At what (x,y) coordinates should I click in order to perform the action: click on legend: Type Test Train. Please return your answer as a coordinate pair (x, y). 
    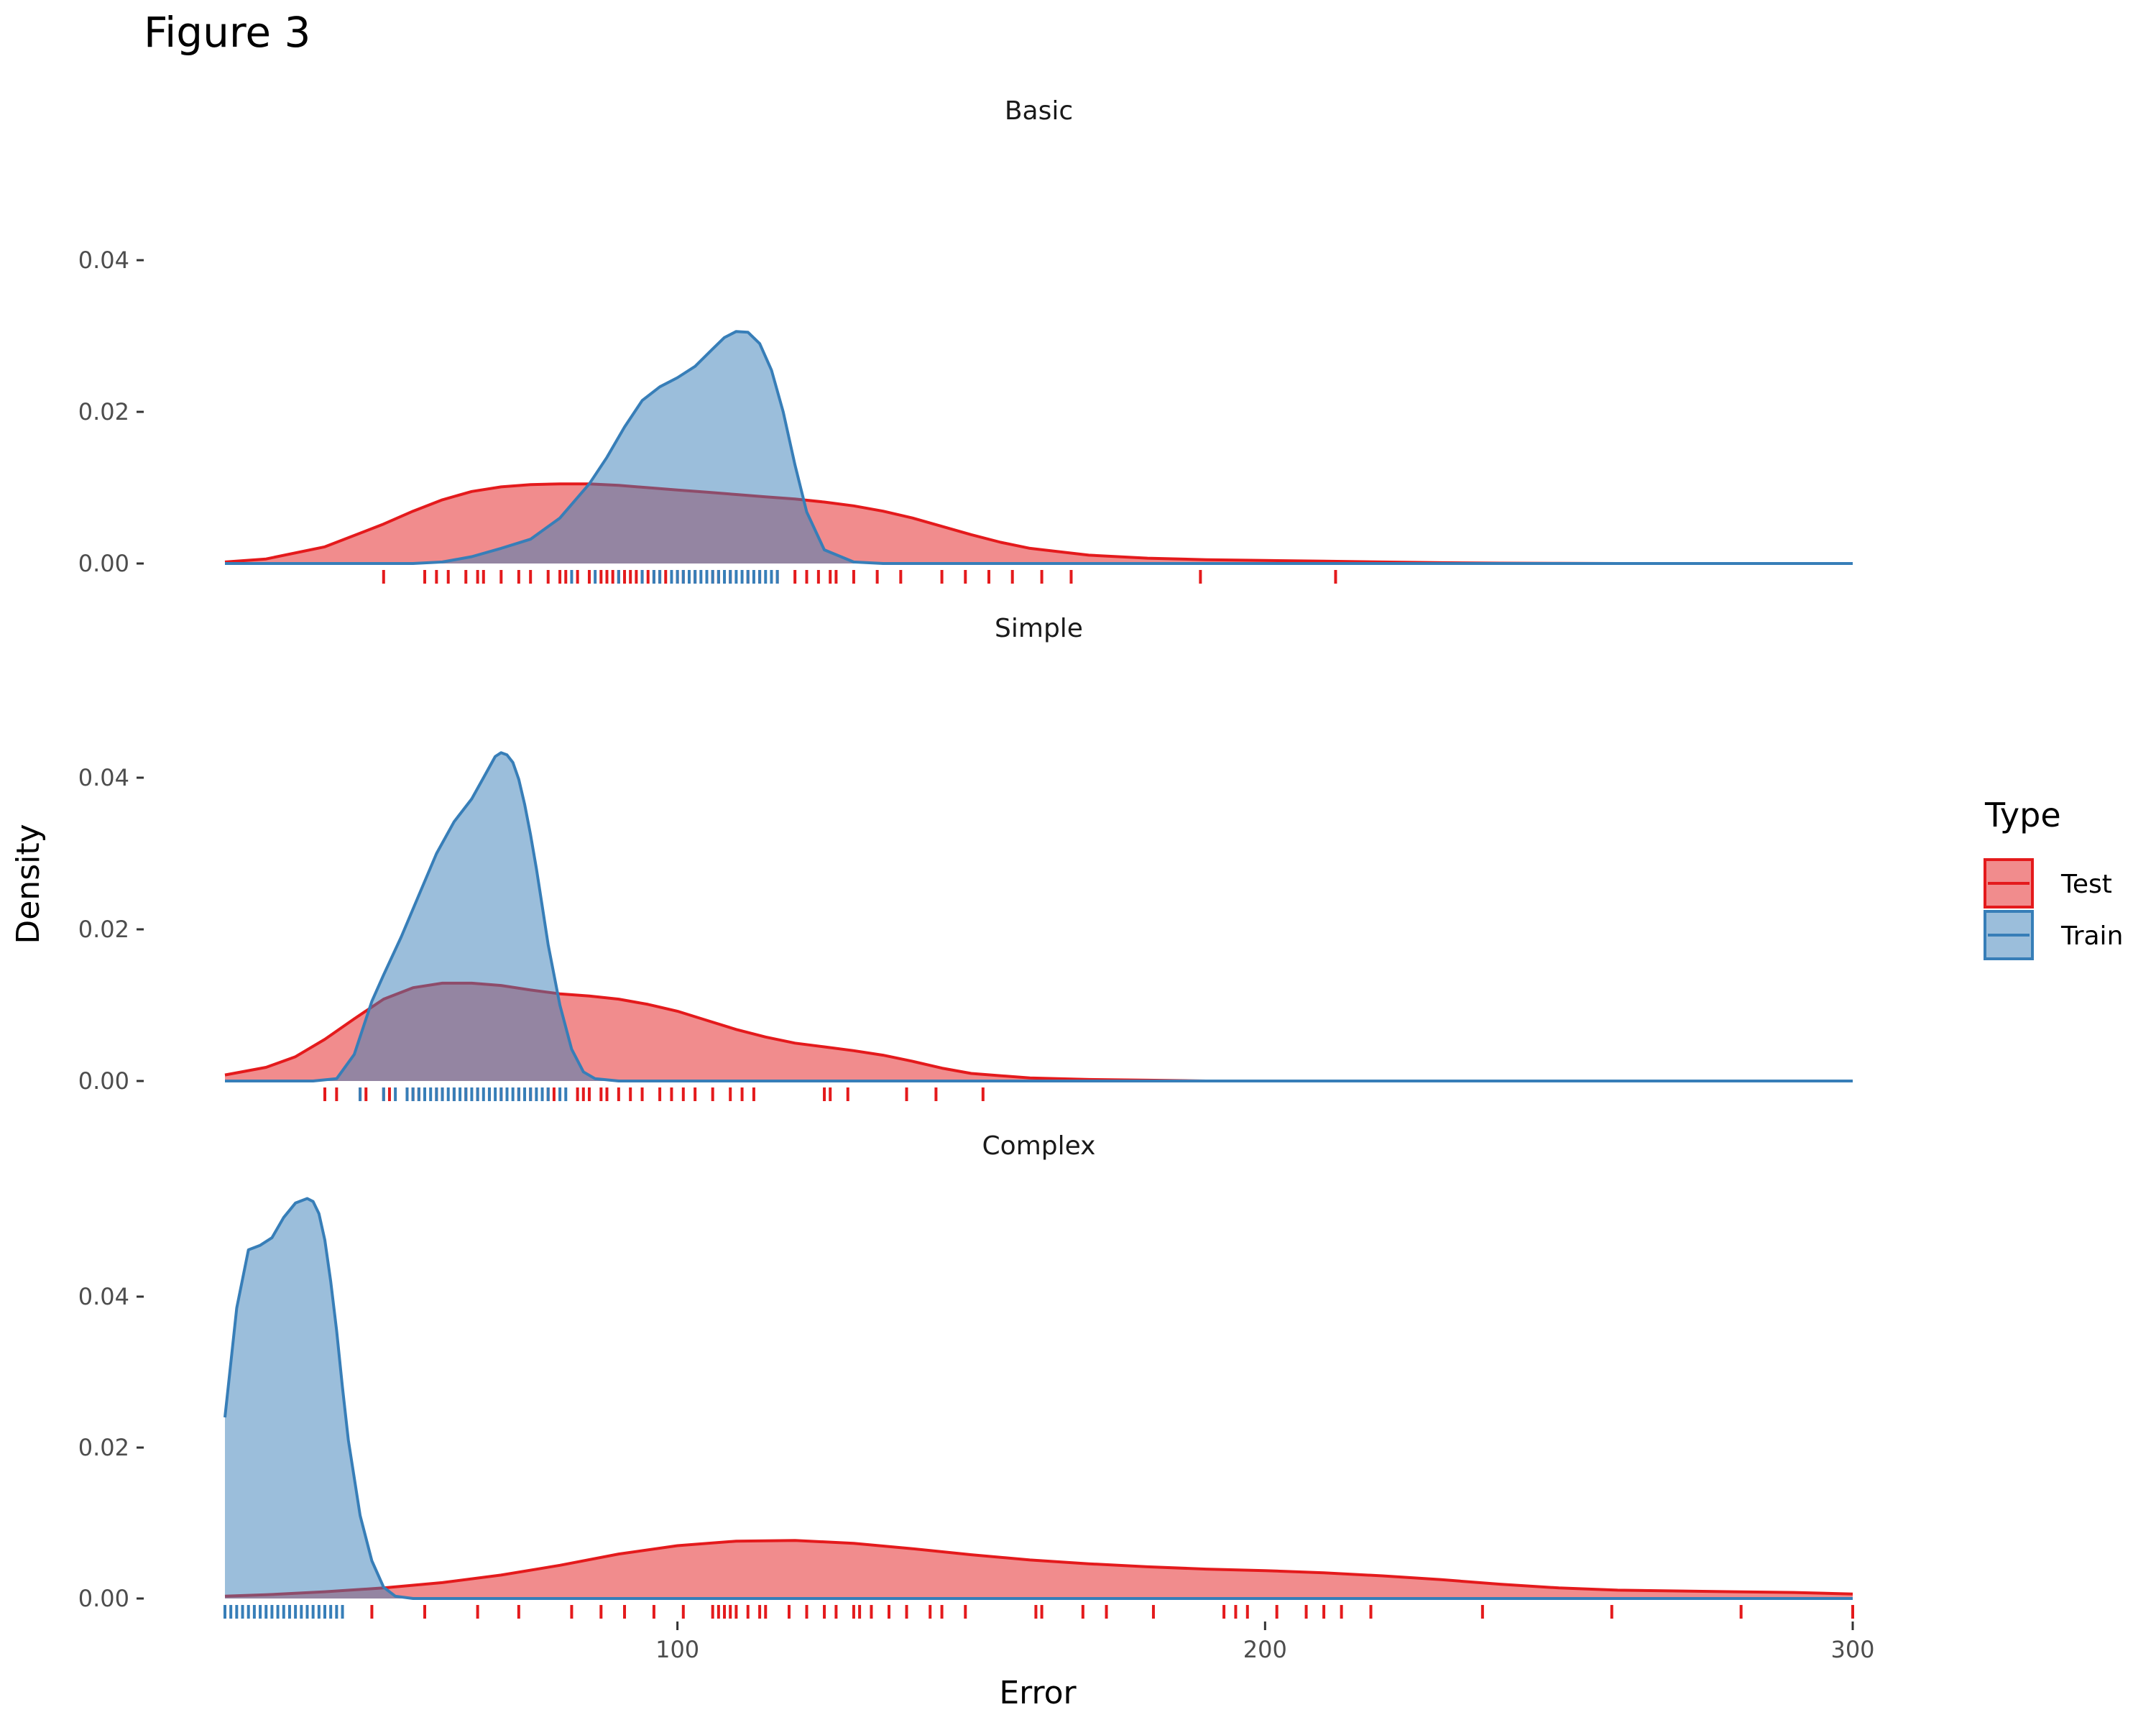
    Looking at the image, I should click on (2053, 878).